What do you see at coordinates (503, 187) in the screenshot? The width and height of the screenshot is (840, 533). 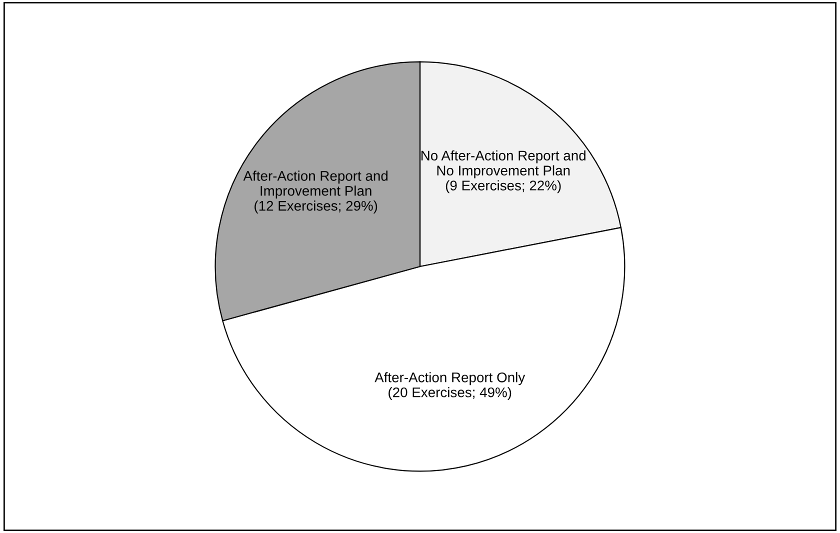 I see `data-label: (9 Exercises; 22%)` at bounding box center [503, 187].